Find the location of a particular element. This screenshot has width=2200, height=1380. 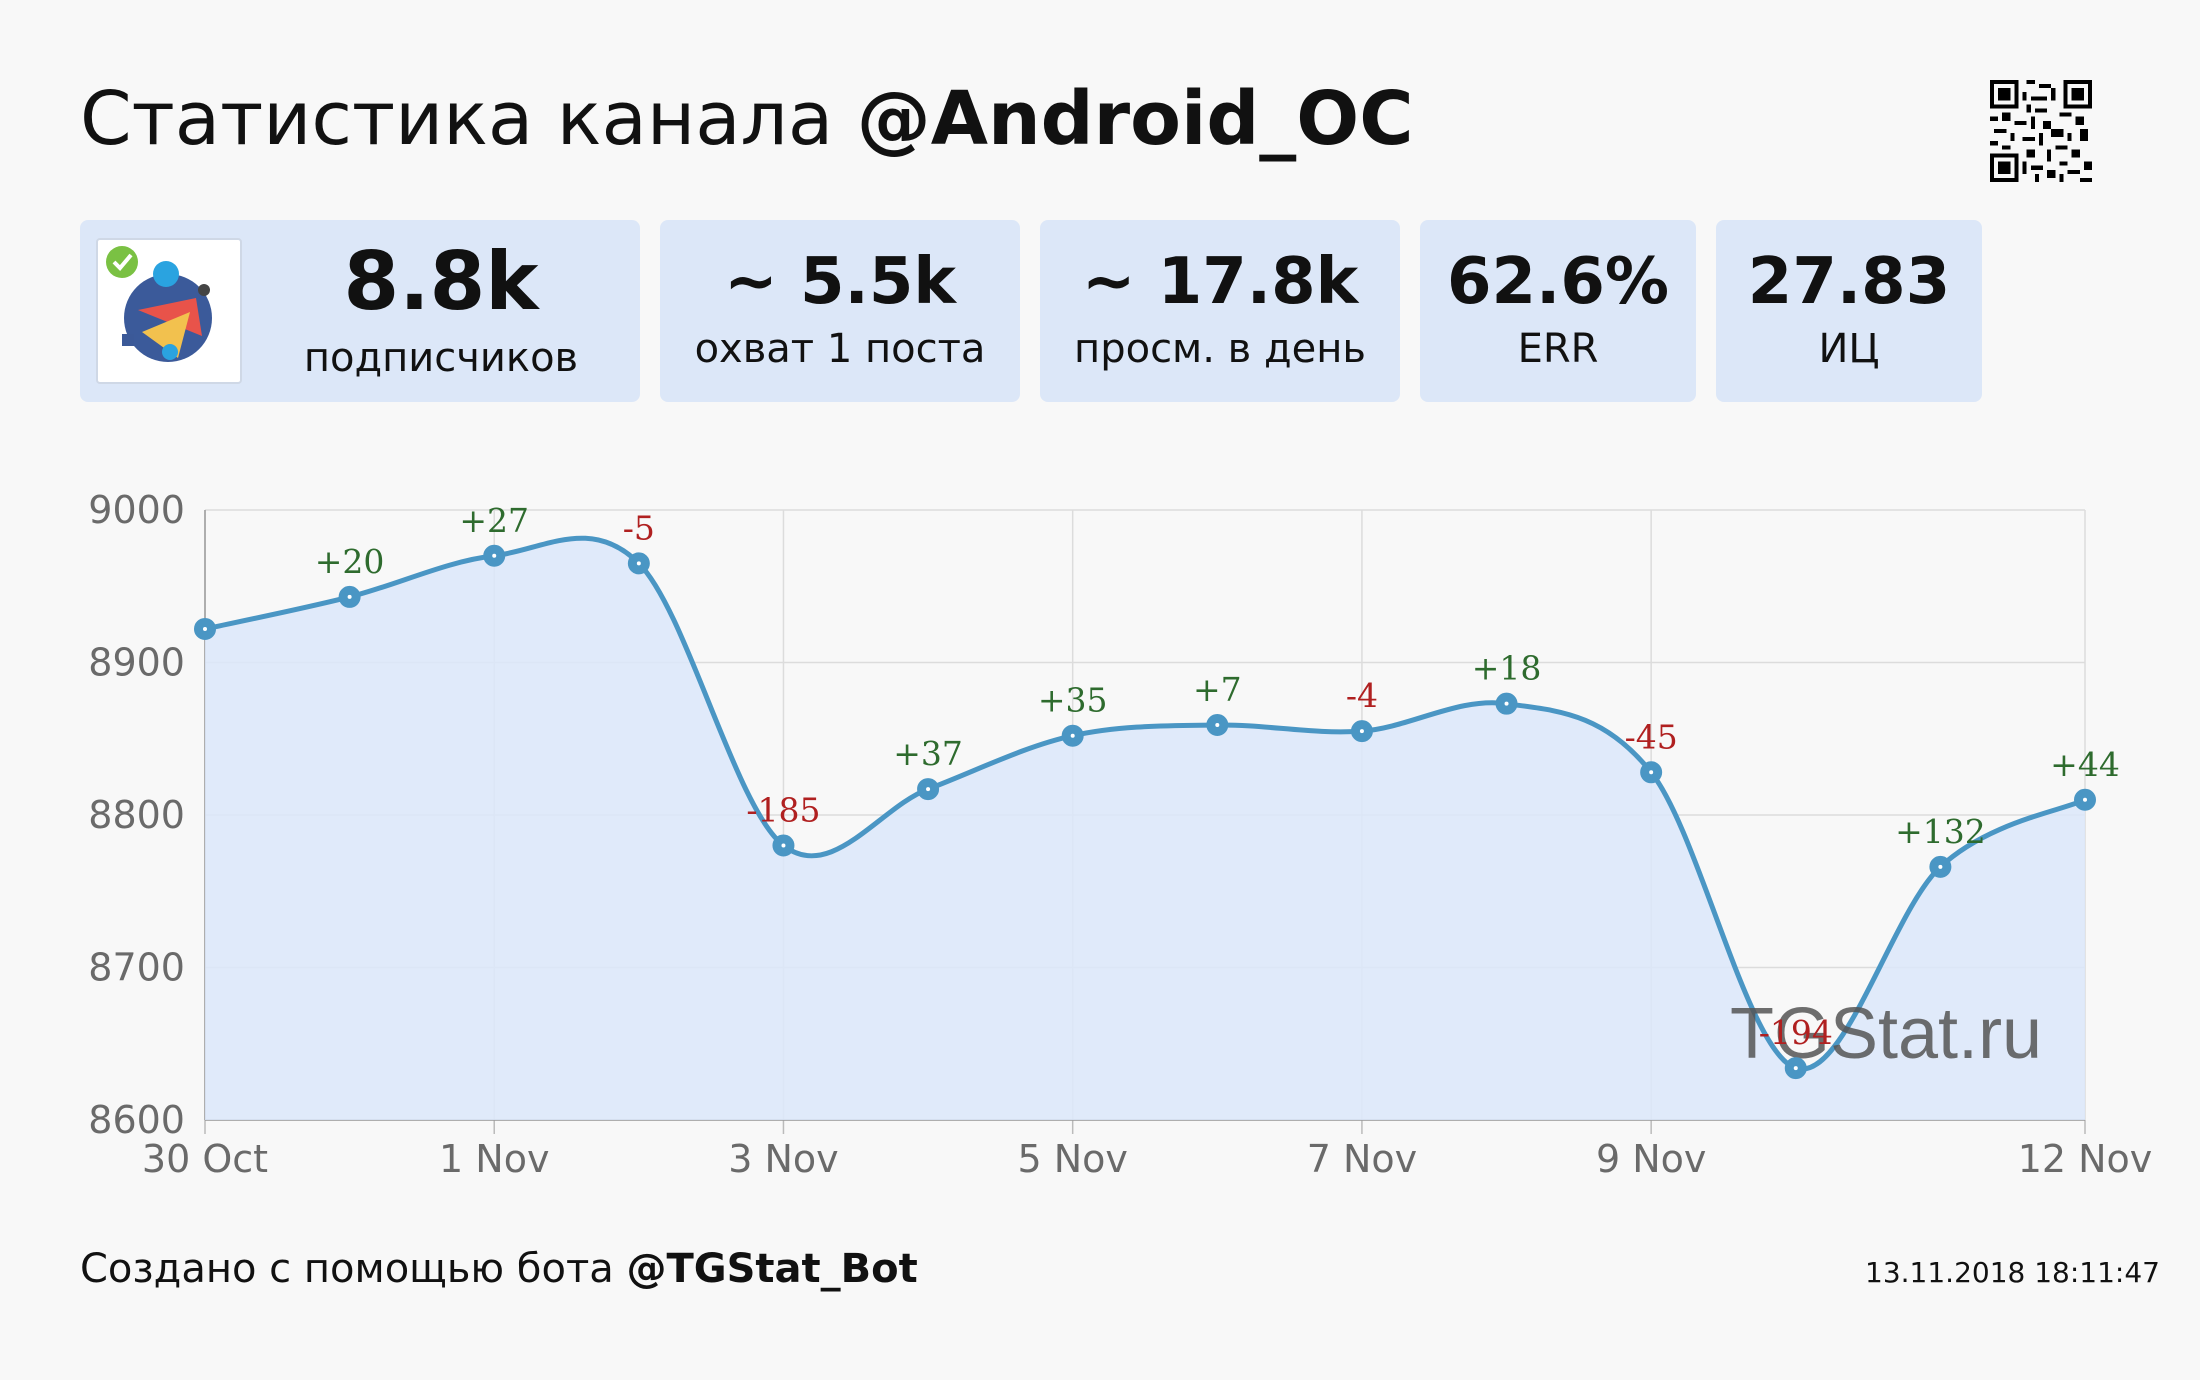

data-label: +44 is located at coordinates (2085, 764).